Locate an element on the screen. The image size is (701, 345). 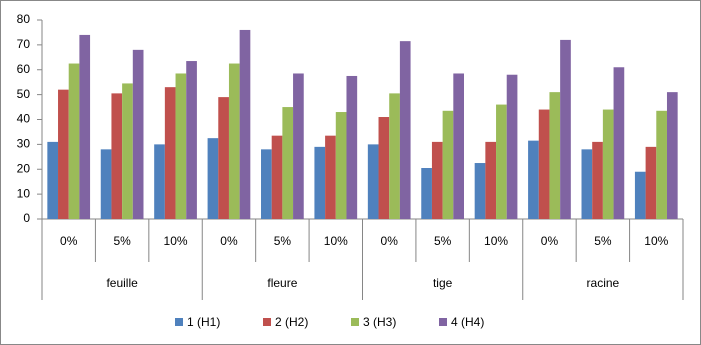
y-tick-label: 40 is located at coordinates (24, 119).